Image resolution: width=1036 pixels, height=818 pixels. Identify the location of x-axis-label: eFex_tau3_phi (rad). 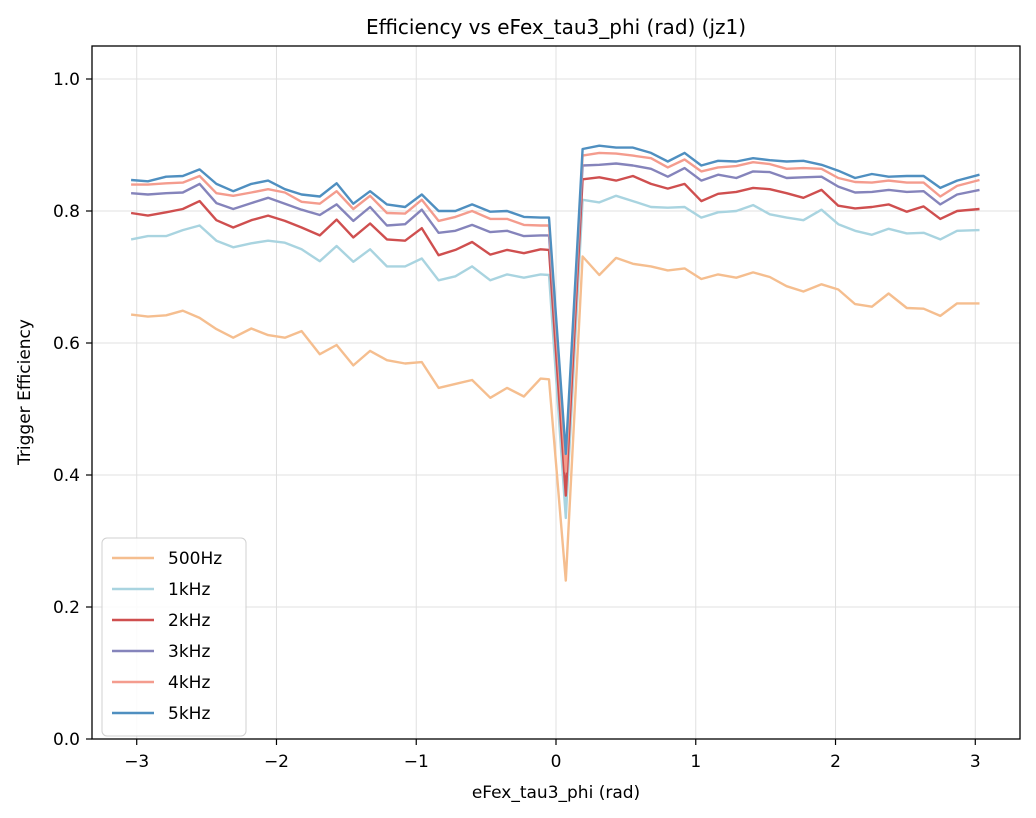
(556, 793).